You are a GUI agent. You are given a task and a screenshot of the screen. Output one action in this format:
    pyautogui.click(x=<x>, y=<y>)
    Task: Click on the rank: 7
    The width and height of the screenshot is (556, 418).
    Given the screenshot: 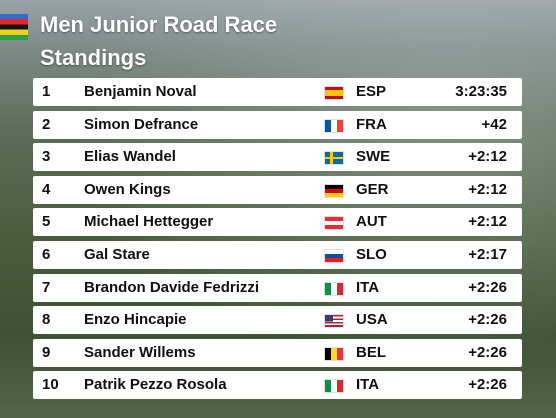 What is the action you would take?
    pyautogui.click(x=46, y=287)
    